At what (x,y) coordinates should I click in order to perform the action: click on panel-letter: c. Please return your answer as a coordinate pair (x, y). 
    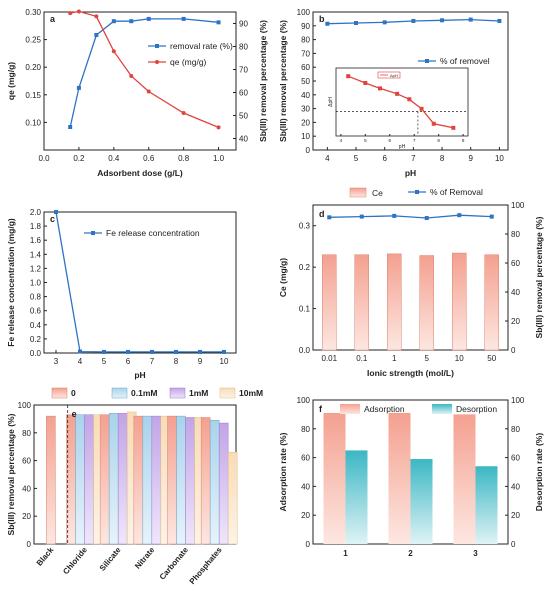
    Looking at the image, I should click on (52, 219).